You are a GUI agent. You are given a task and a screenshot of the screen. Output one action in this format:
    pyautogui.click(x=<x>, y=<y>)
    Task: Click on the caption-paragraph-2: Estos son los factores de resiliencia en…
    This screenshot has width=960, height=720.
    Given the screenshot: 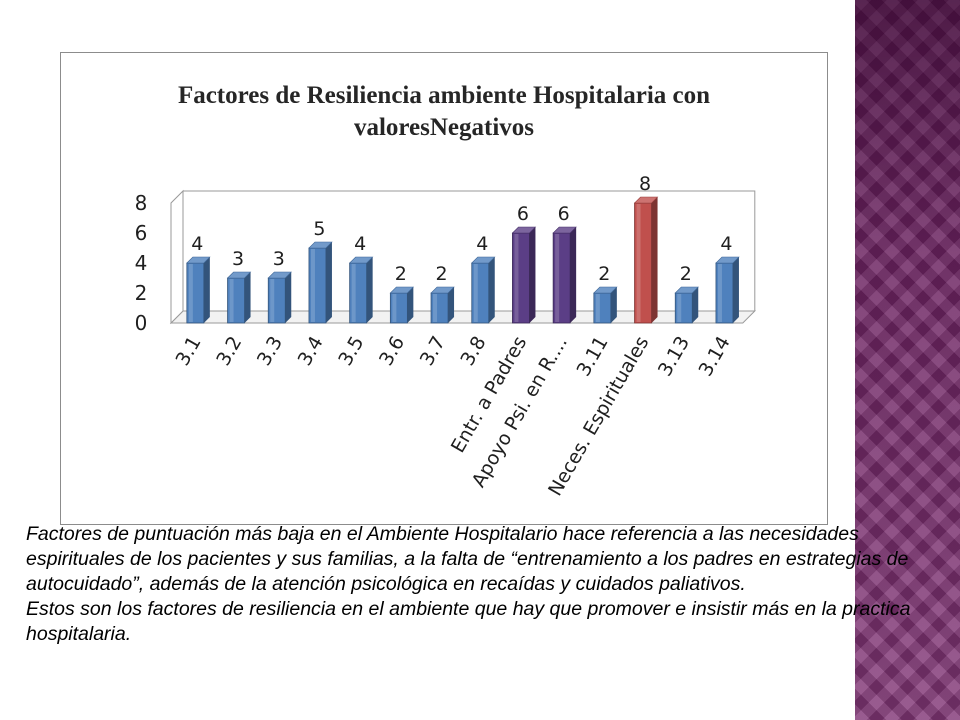 What is the action you would take?
    pyautogui.click(x=468, y=621)
    